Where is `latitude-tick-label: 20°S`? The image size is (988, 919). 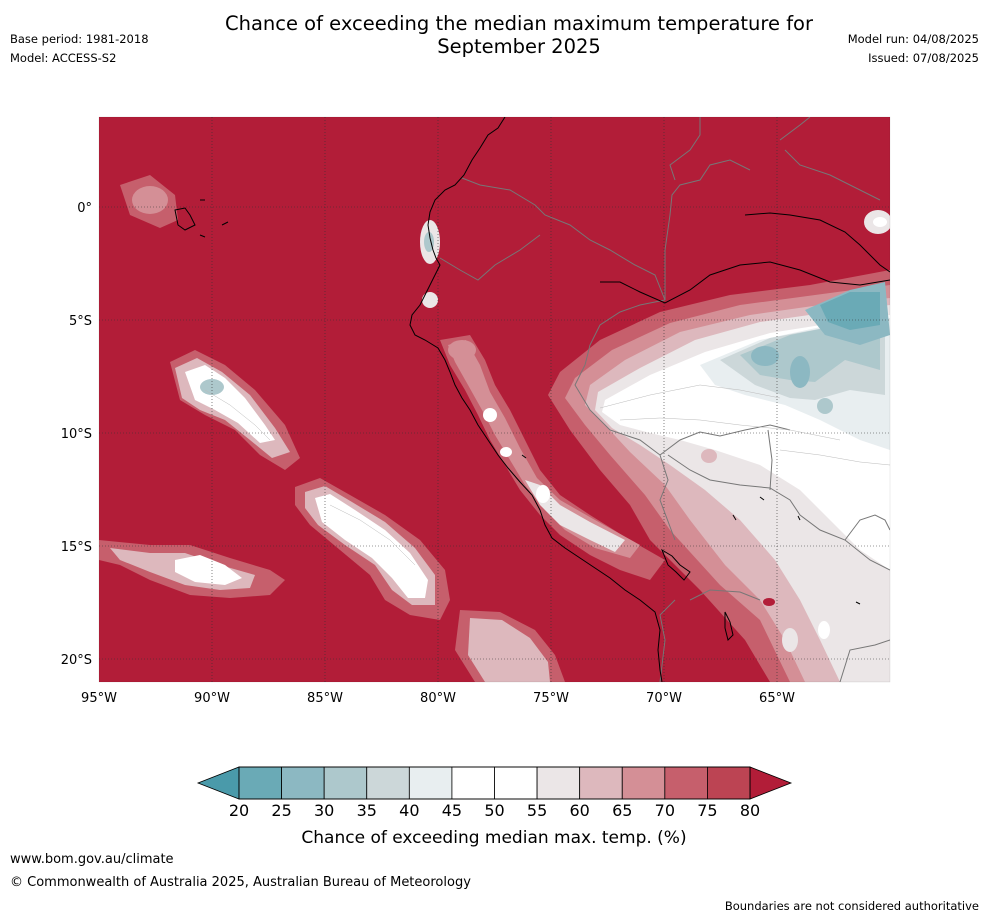 latitude-tick-label: 20°S is located at coordinates (76, 660).